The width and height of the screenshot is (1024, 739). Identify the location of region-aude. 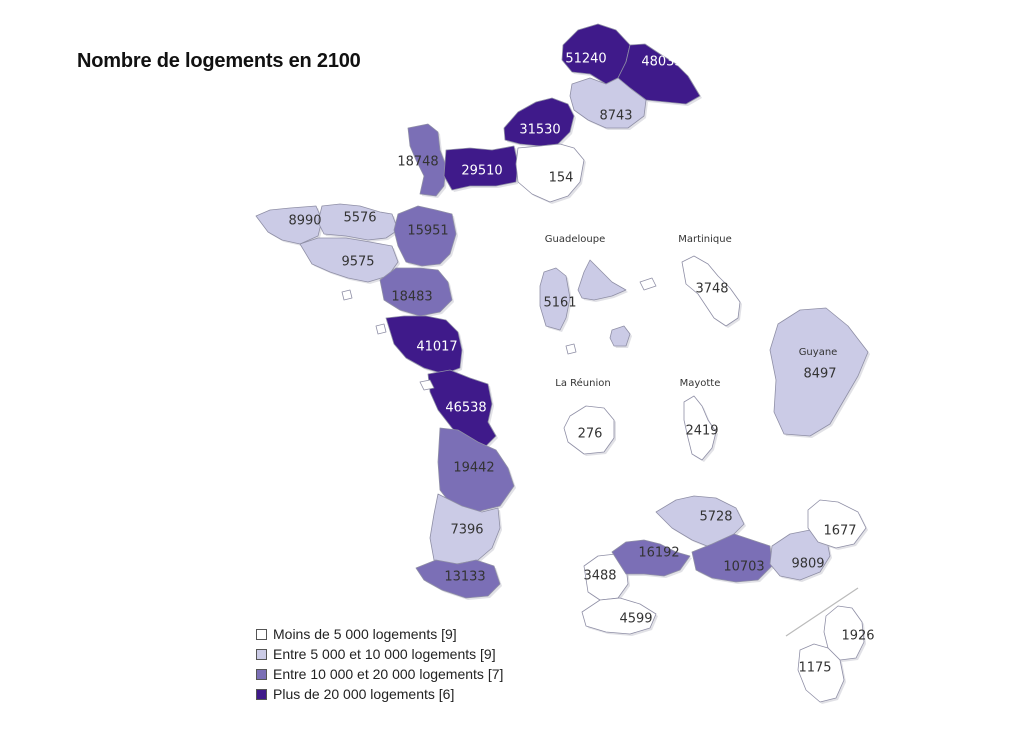
(619, 616).